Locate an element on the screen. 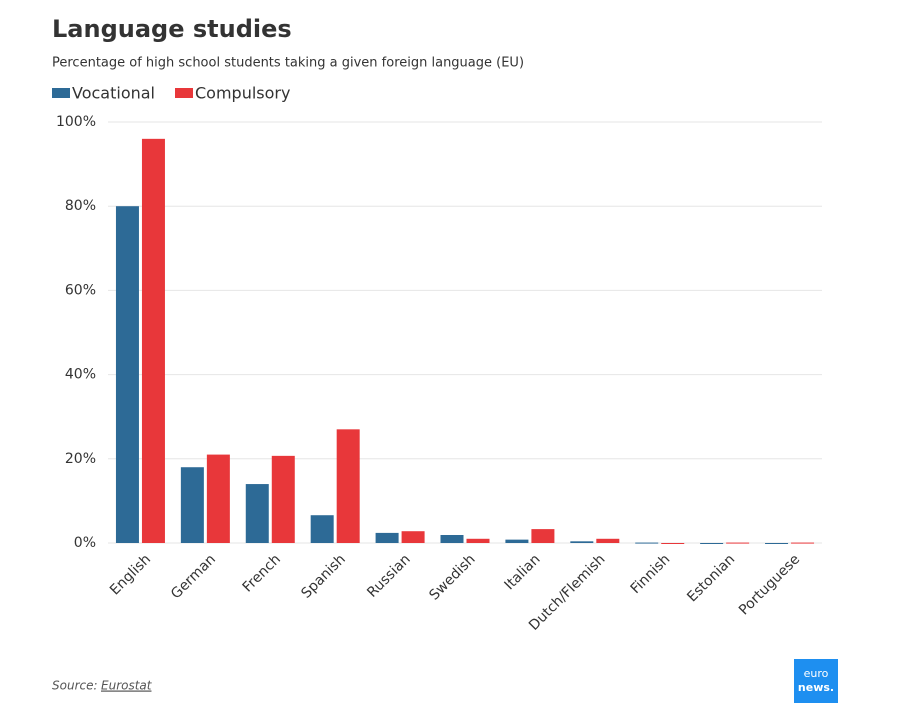 This screenshot has width=900, height=722. logo-text: news. is located at coordinates (816, 687).